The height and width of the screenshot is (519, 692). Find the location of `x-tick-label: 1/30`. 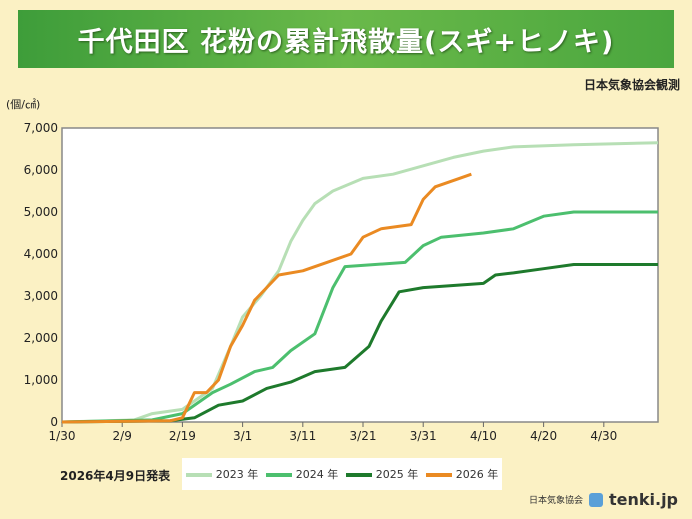

x-tick-label: 1/30 is located at coordinates (62, 436).